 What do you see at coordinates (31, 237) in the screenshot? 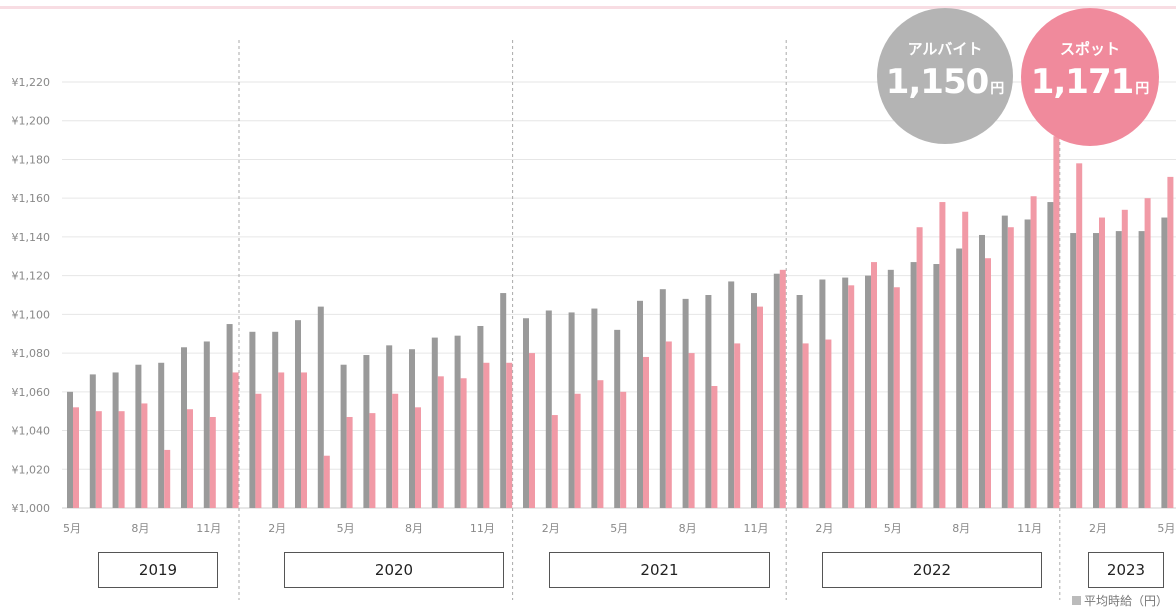
I see `y-tick-label: ¥1,140` at bounding box center [31, 237].